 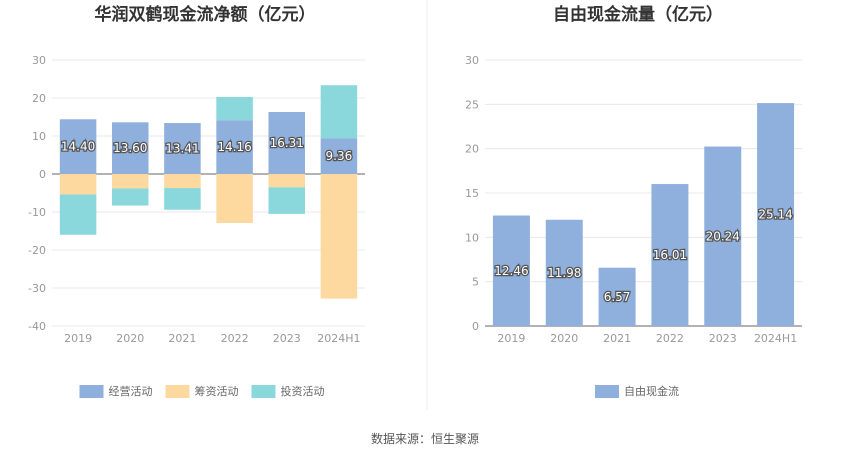 I want to click on left-x-tick-label: 2022, so click(x=235, y=338).